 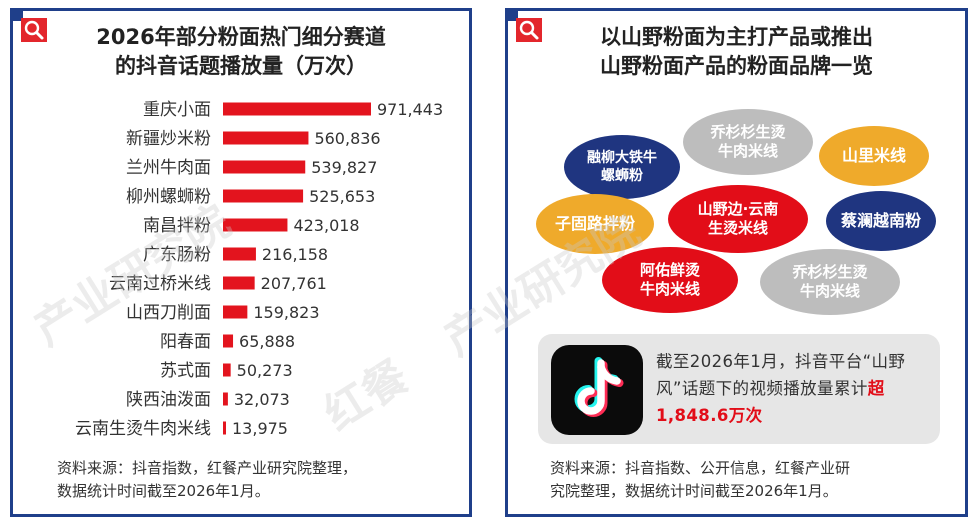 I want to click on brand-bubble-qiaoshanshan-2: 乔杉杉生烫 牛肉米线, so click(x=830, y=282).